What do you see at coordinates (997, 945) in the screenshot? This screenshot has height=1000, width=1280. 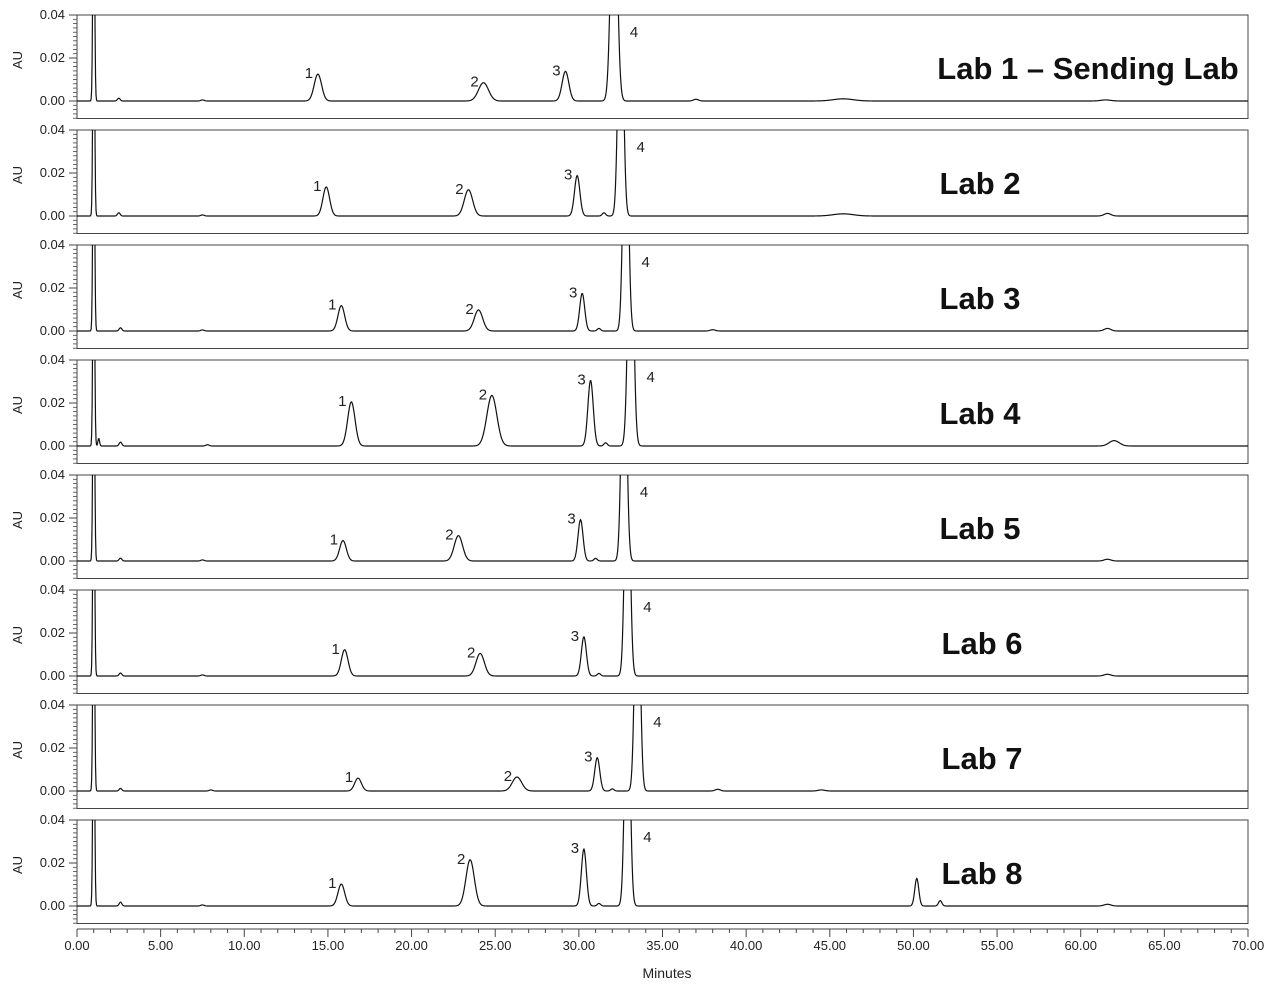 I see `x-tick-label: 55.00` at bounding box center [997, 945].